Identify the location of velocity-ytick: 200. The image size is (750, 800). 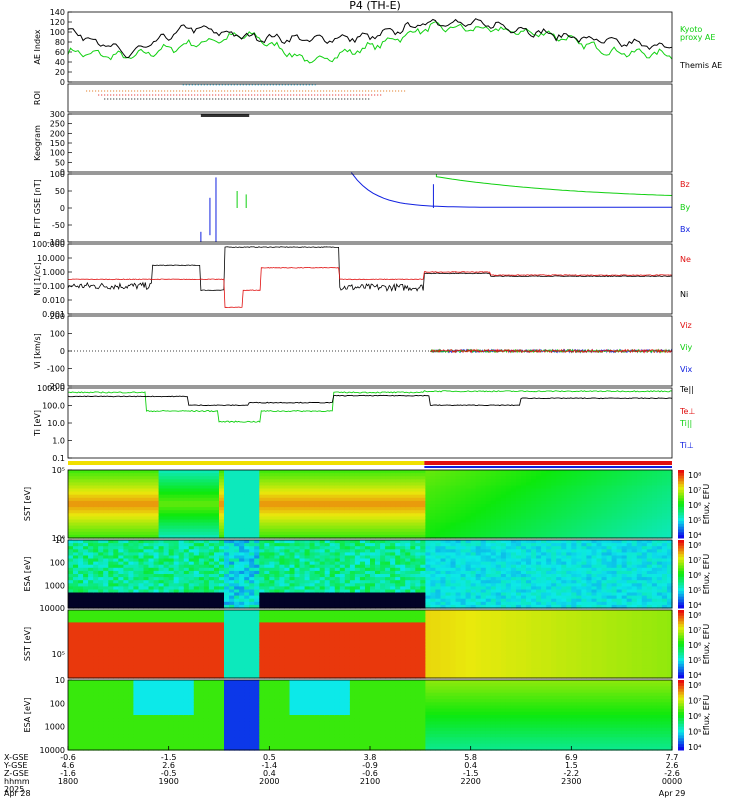
(57, 316).